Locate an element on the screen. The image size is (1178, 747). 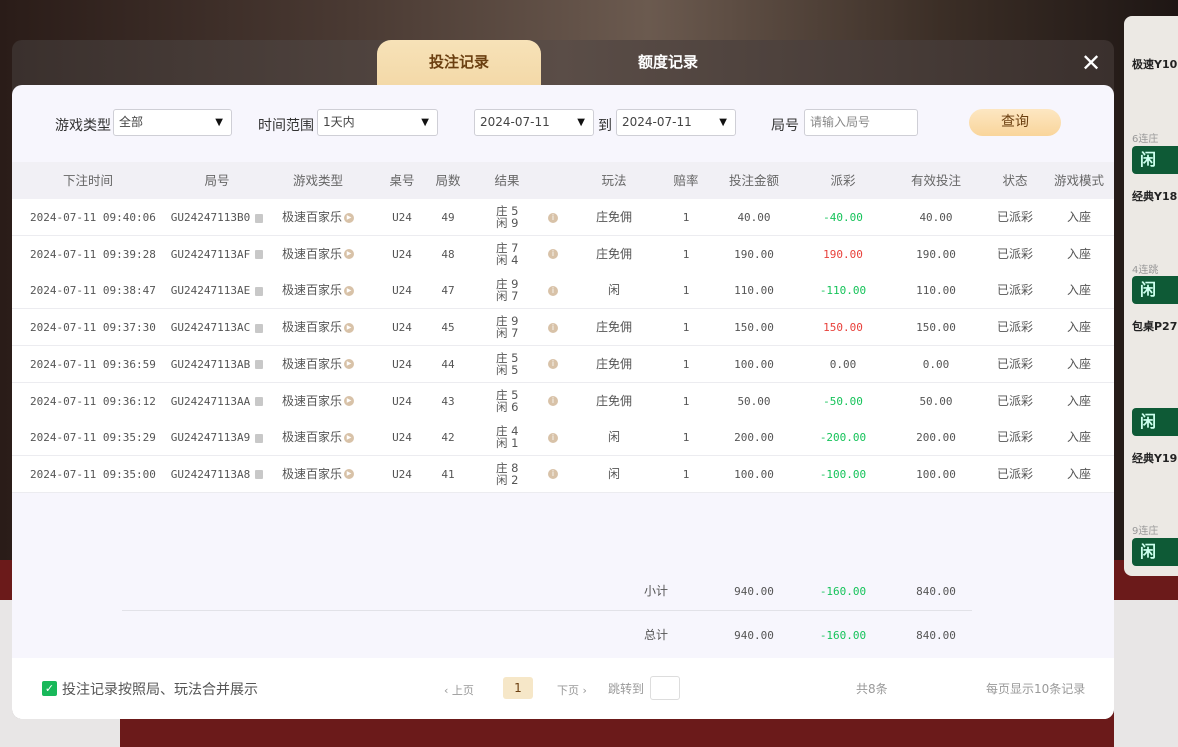
close-icon: ✕ is located at coordinates (1091, 63).